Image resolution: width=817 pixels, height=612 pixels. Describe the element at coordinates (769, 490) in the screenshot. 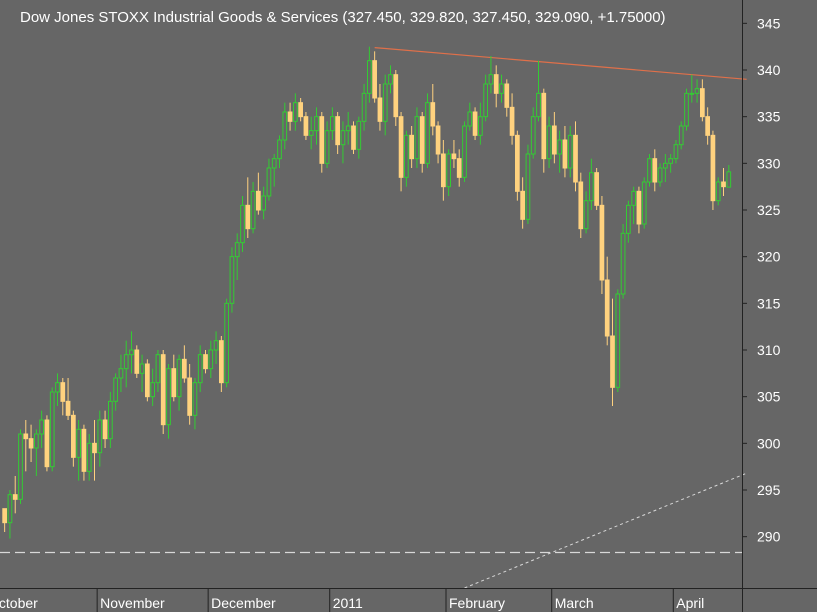

I see `y-tick-label: 295` at that location.